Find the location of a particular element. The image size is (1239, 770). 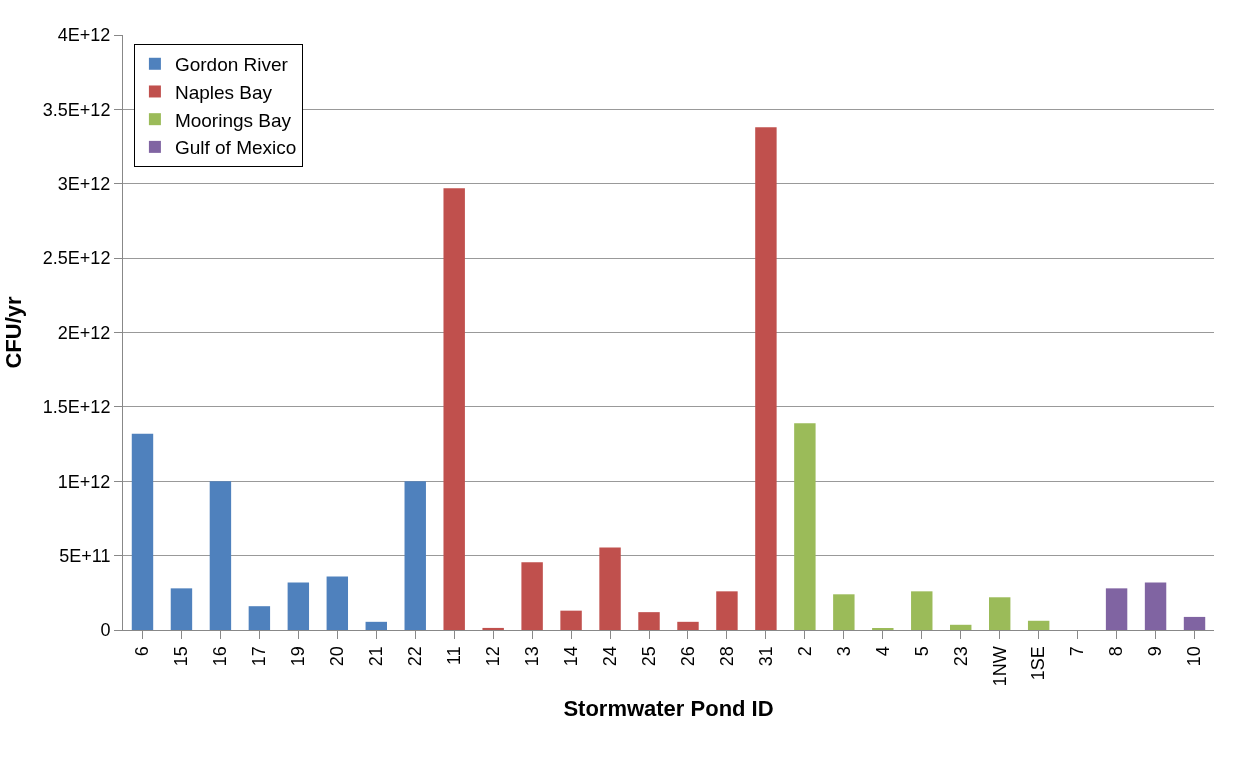

x-tick-label: 5 is located at coordinates (921, 651).